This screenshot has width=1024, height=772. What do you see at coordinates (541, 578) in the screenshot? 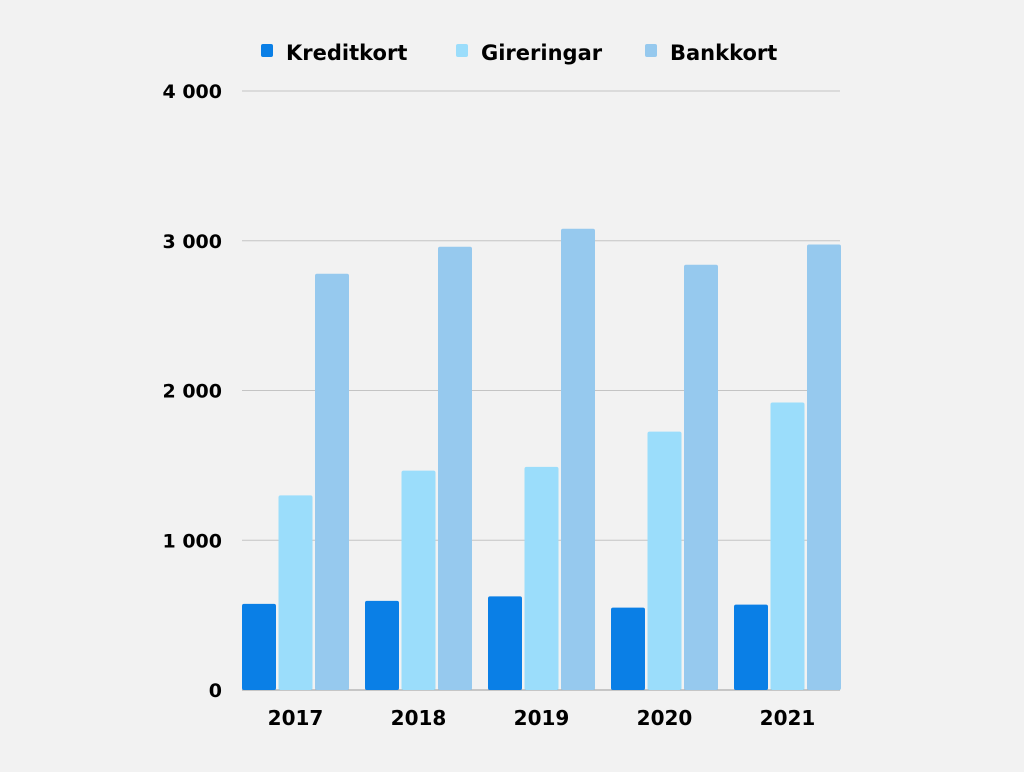
I see `bar-gireringar-2019` at bounding box center [541, 578].